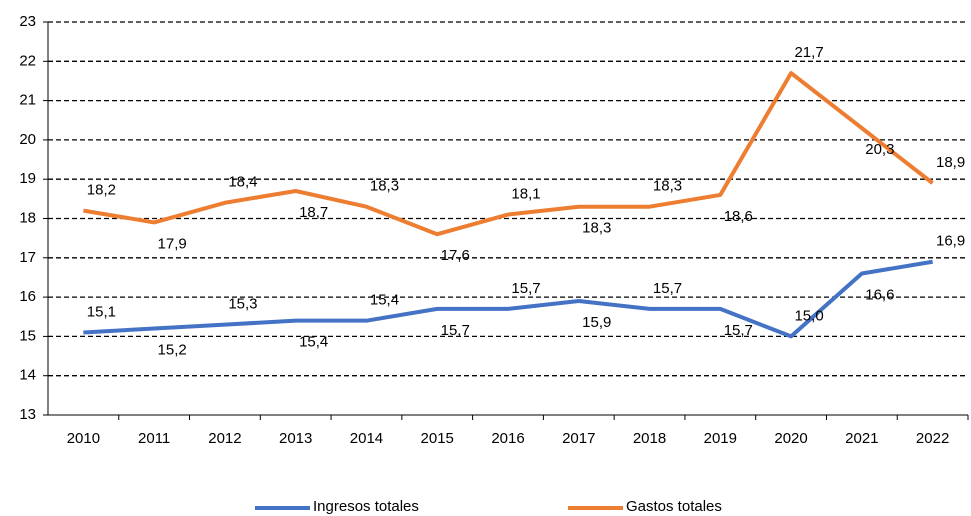 The height and width of the screenshot is (516, 971). Describe the element at coordinates (154, 438) in the screenshot. I see `x-tick-label: 2011` at that location.